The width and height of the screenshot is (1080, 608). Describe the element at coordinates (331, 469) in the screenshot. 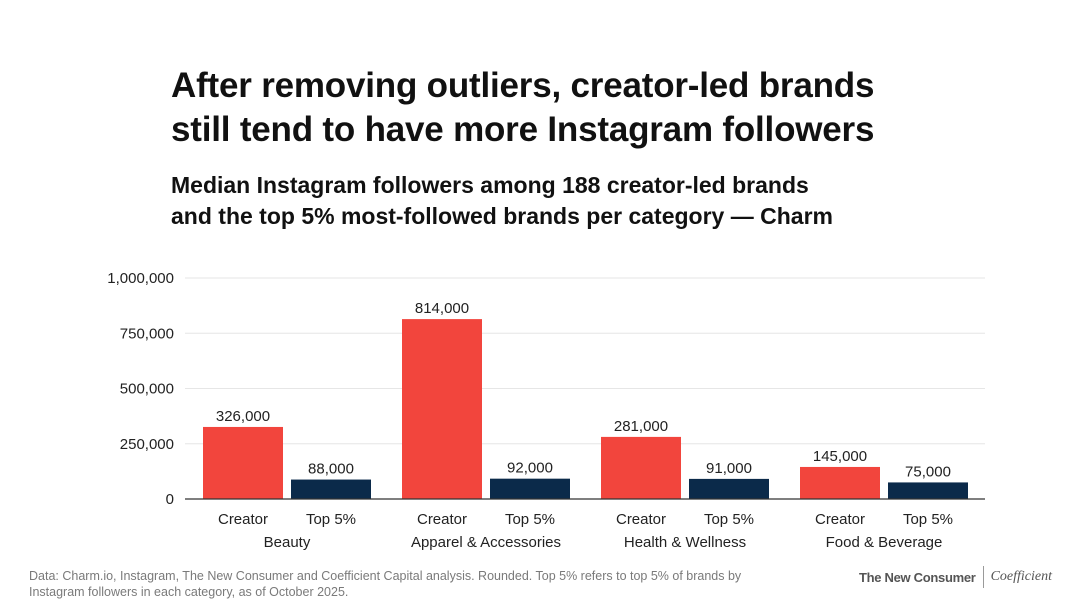

I see `data-label: 88,000` at that location.